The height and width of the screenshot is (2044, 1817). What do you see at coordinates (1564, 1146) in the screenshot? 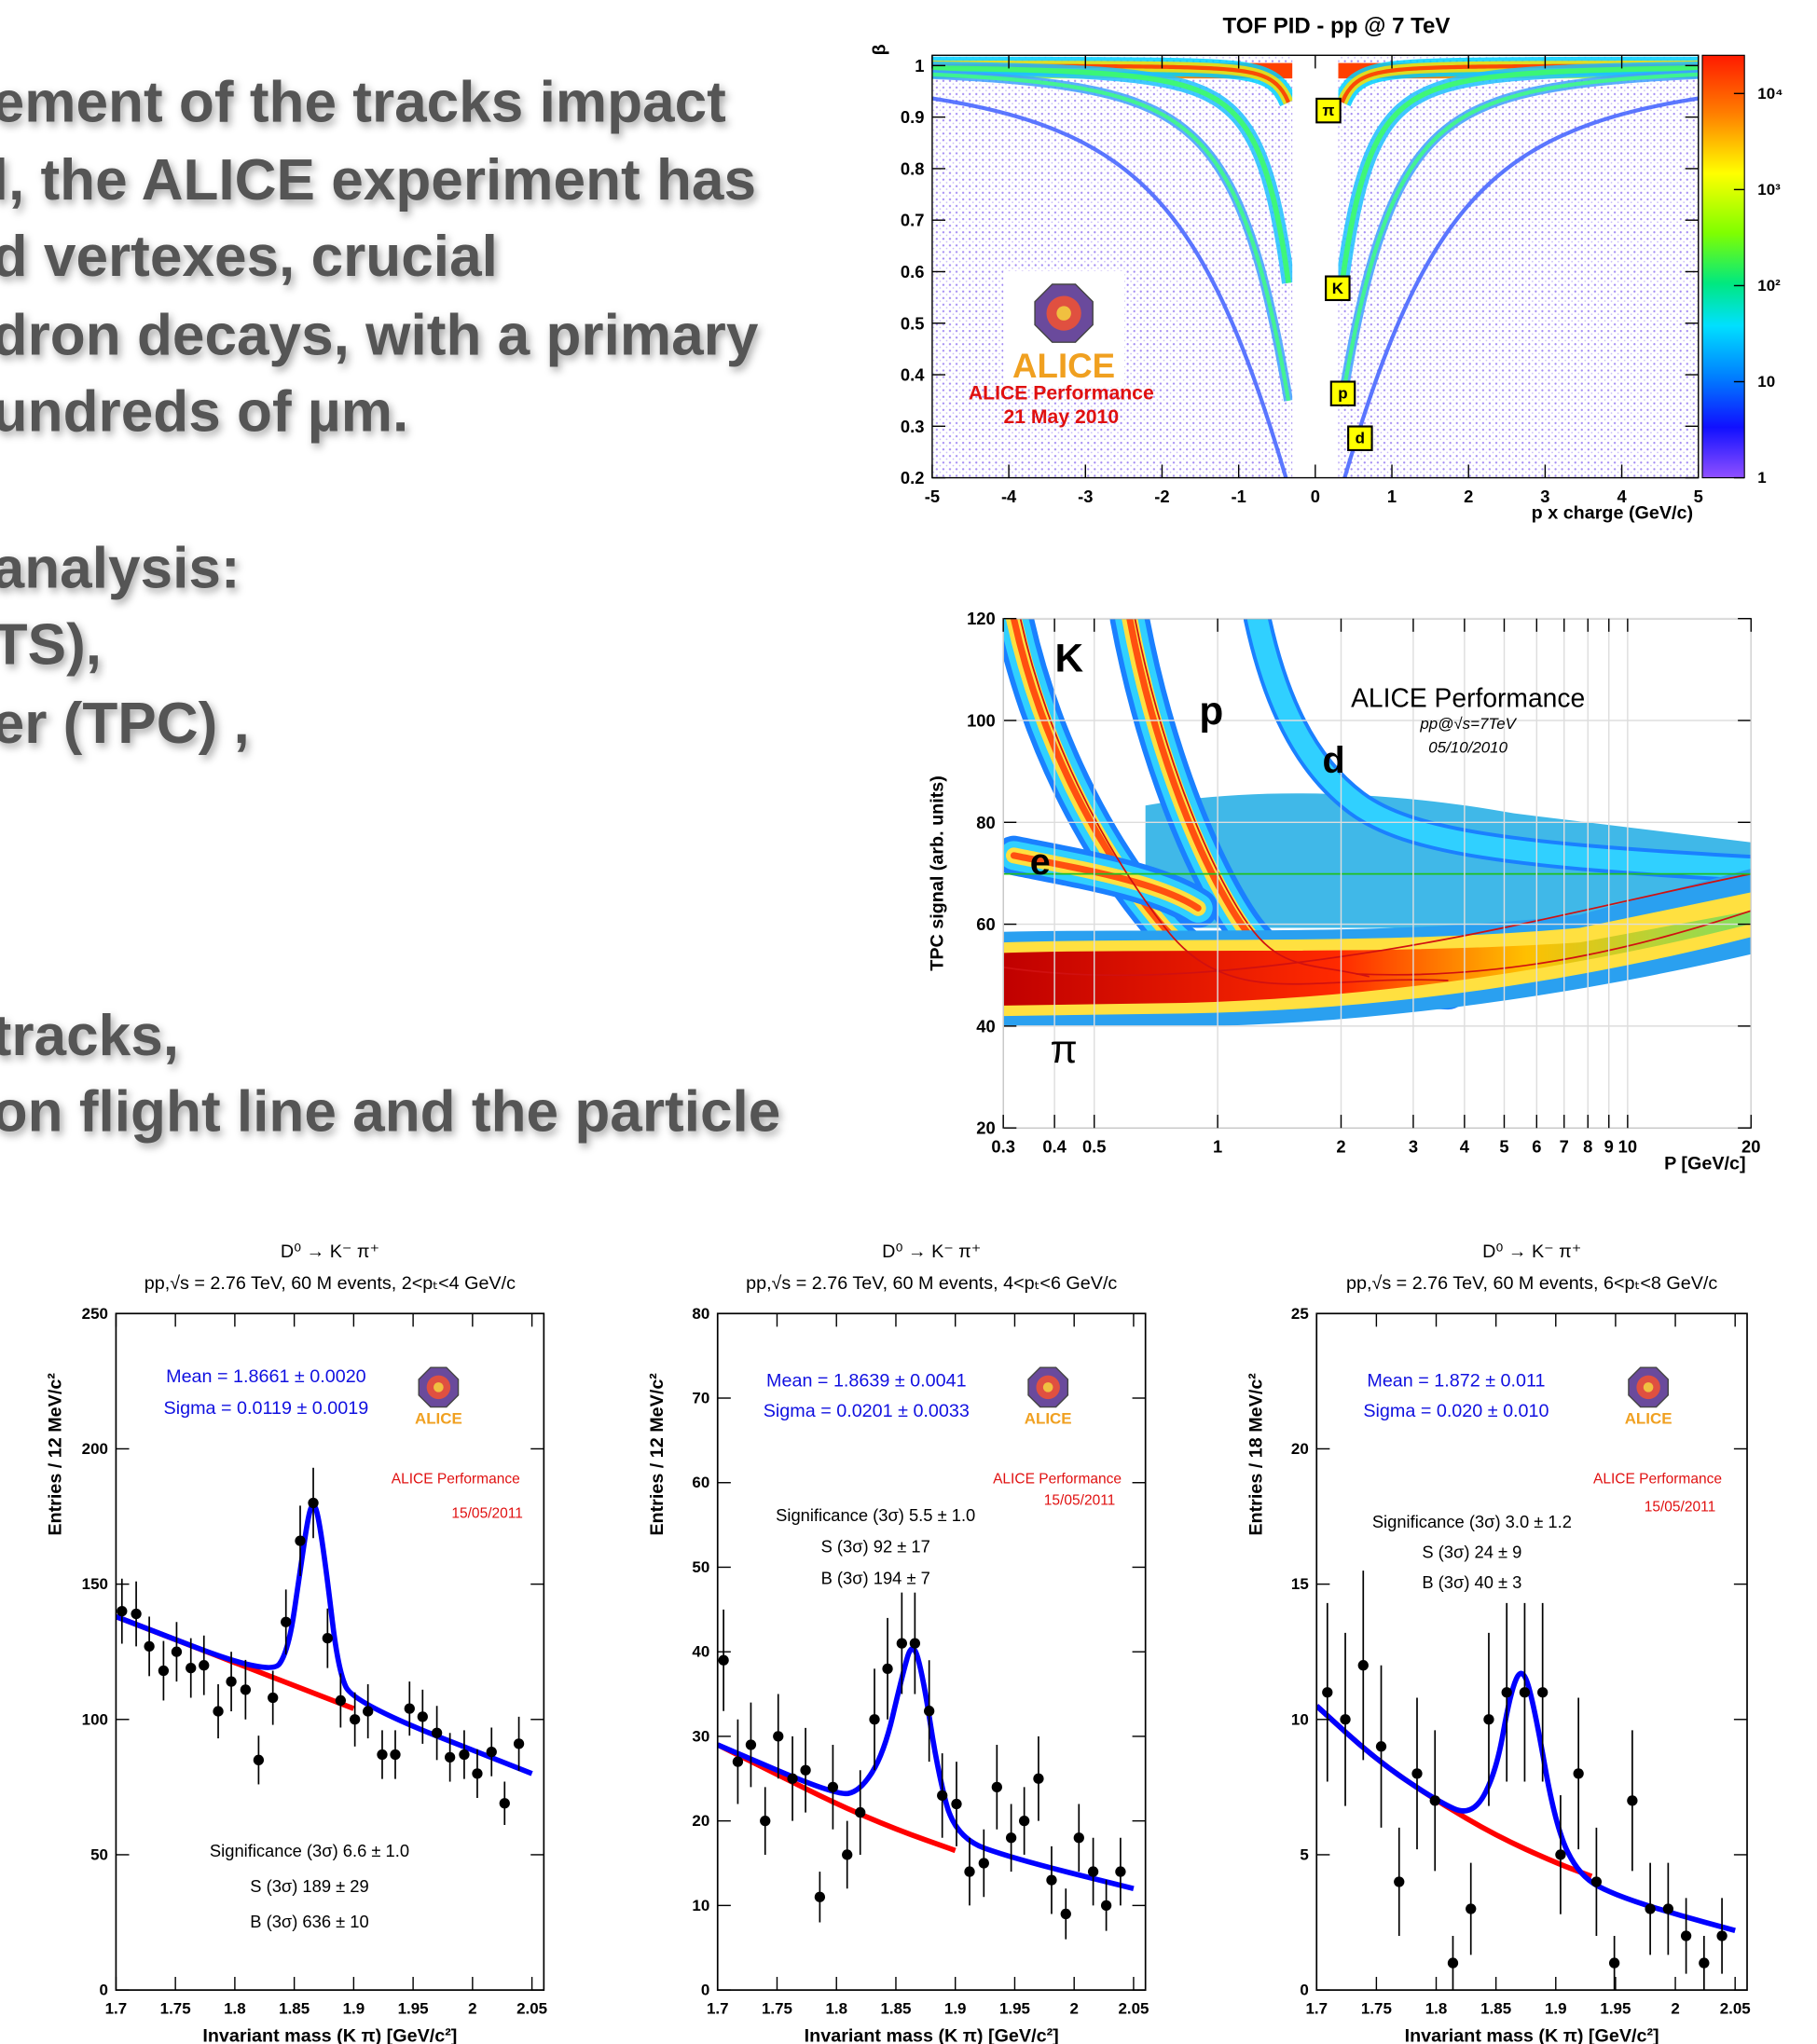
I see `x-tick-label: 7` at bounding box center [1564, 1146].